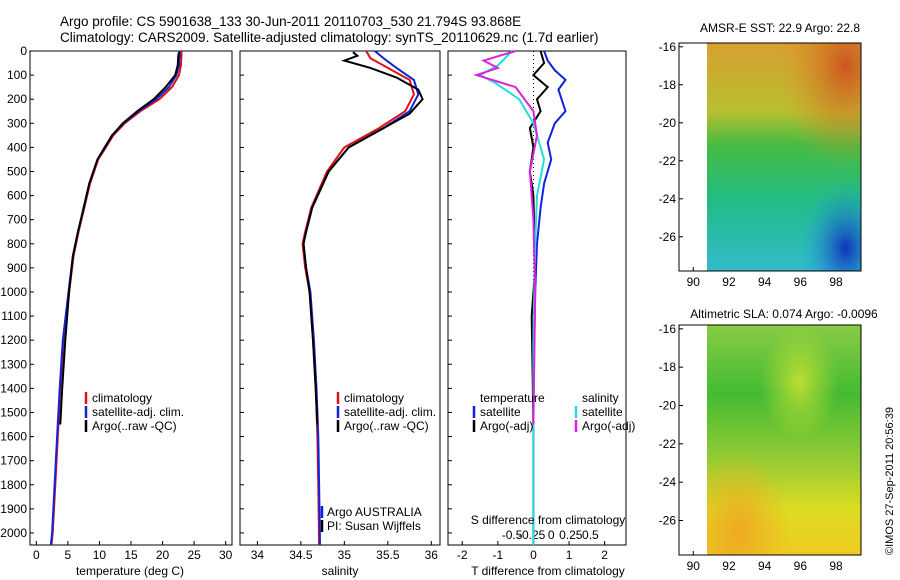 The width and height of the screenshot is (900, 580). I want to click on legend-salt-satellite: satellite, so click(602, 412).